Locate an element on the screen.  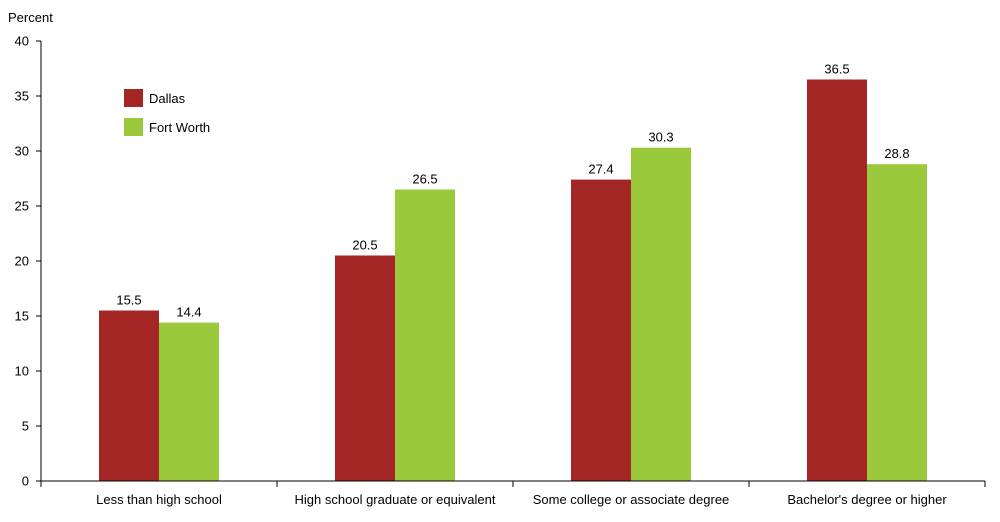
x-category-label: High school graduate or equivalent is located at coordinates (395, 499).